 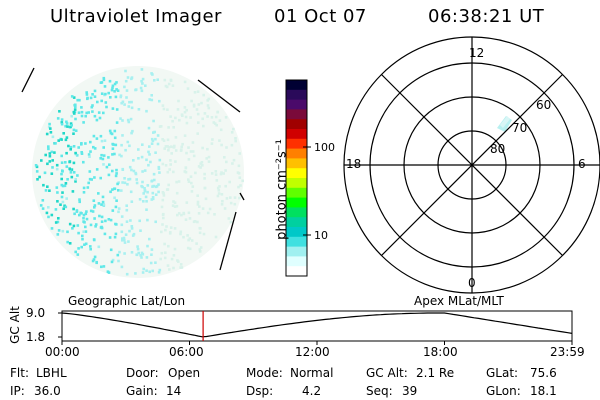 What do you see at coordinates (459, 301) in the screenshot?
I see `timeline-right-label: Apex MLat/MLT` at bounding box center [459, 301].